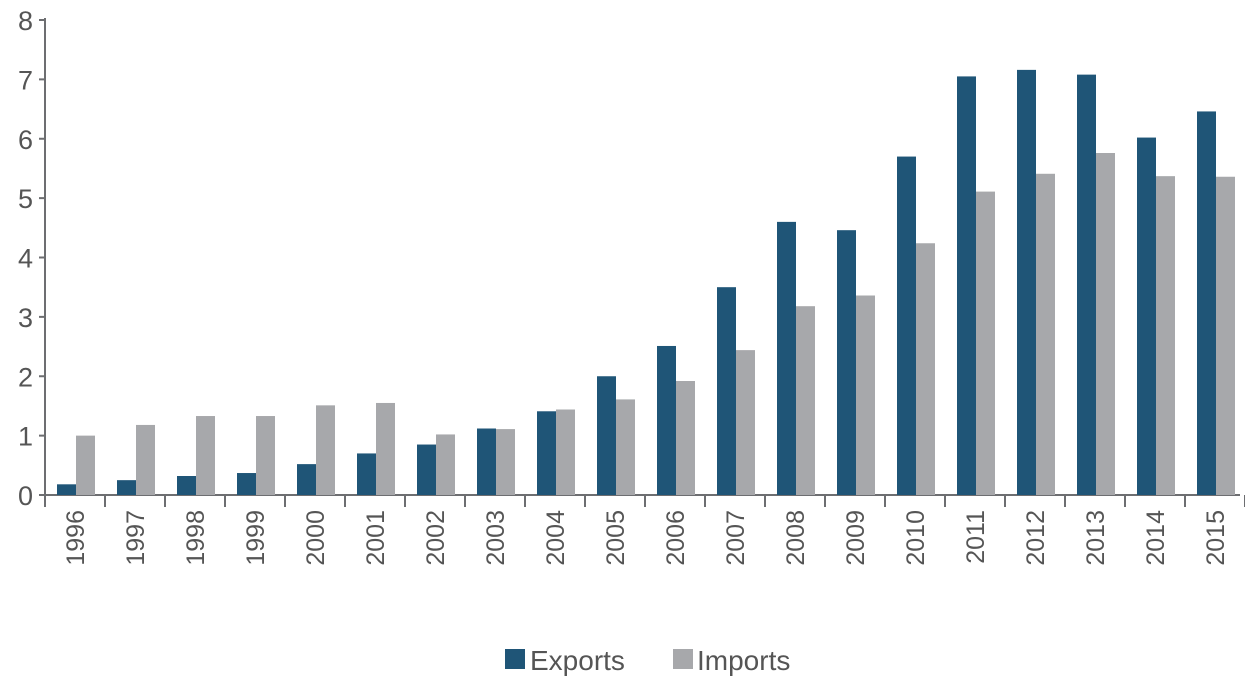 The width and height of the screenshot is (1245, 683). Describe the element at coordinates (805, 400) in the screenshot. I see `bar-imports-2008` at that location.